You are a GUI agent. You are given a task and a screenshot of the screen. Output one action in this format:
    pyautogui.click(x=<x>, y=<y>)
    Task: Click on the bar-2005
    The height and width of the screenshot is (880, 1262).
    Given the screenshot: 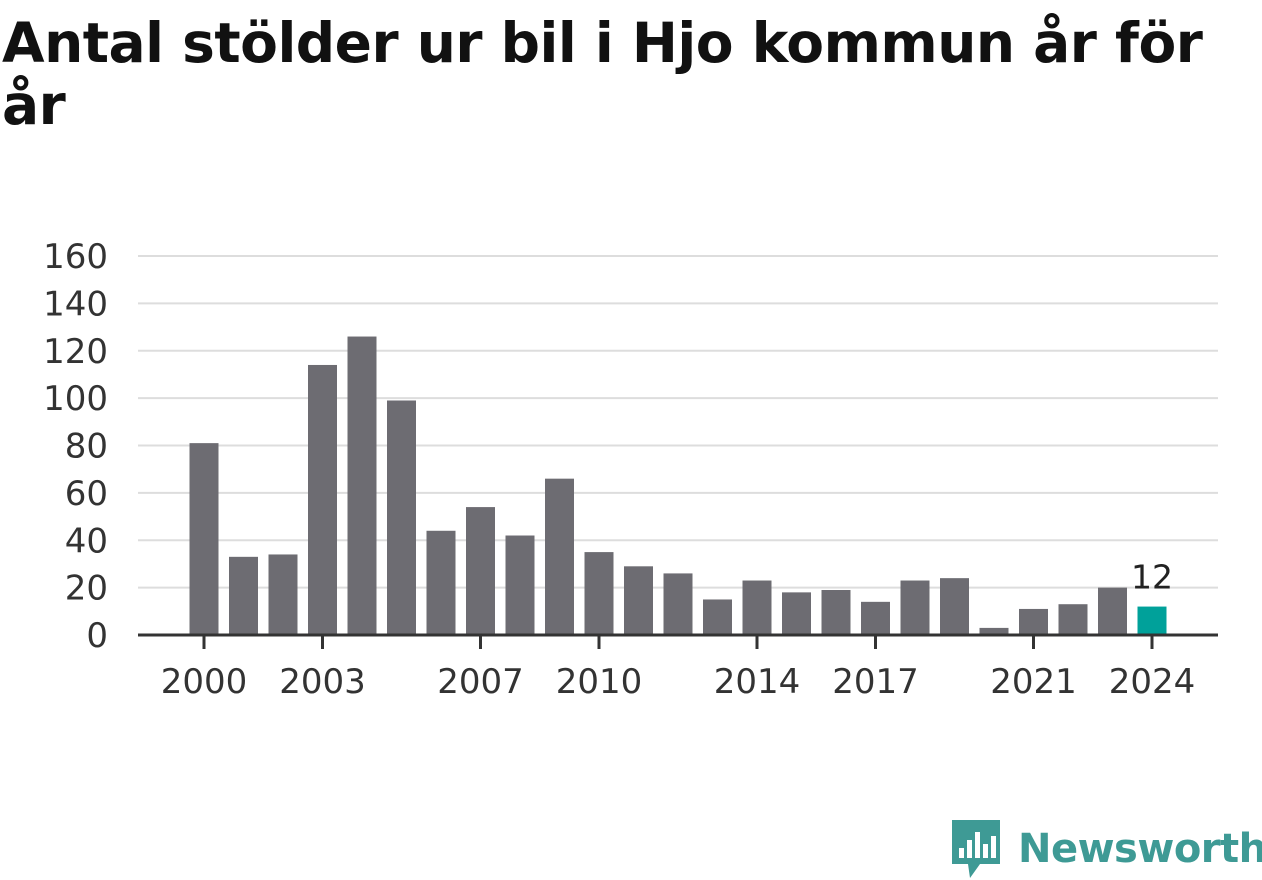 What is the action you would take?
    pyautogui.click(x=401, y=517)
    